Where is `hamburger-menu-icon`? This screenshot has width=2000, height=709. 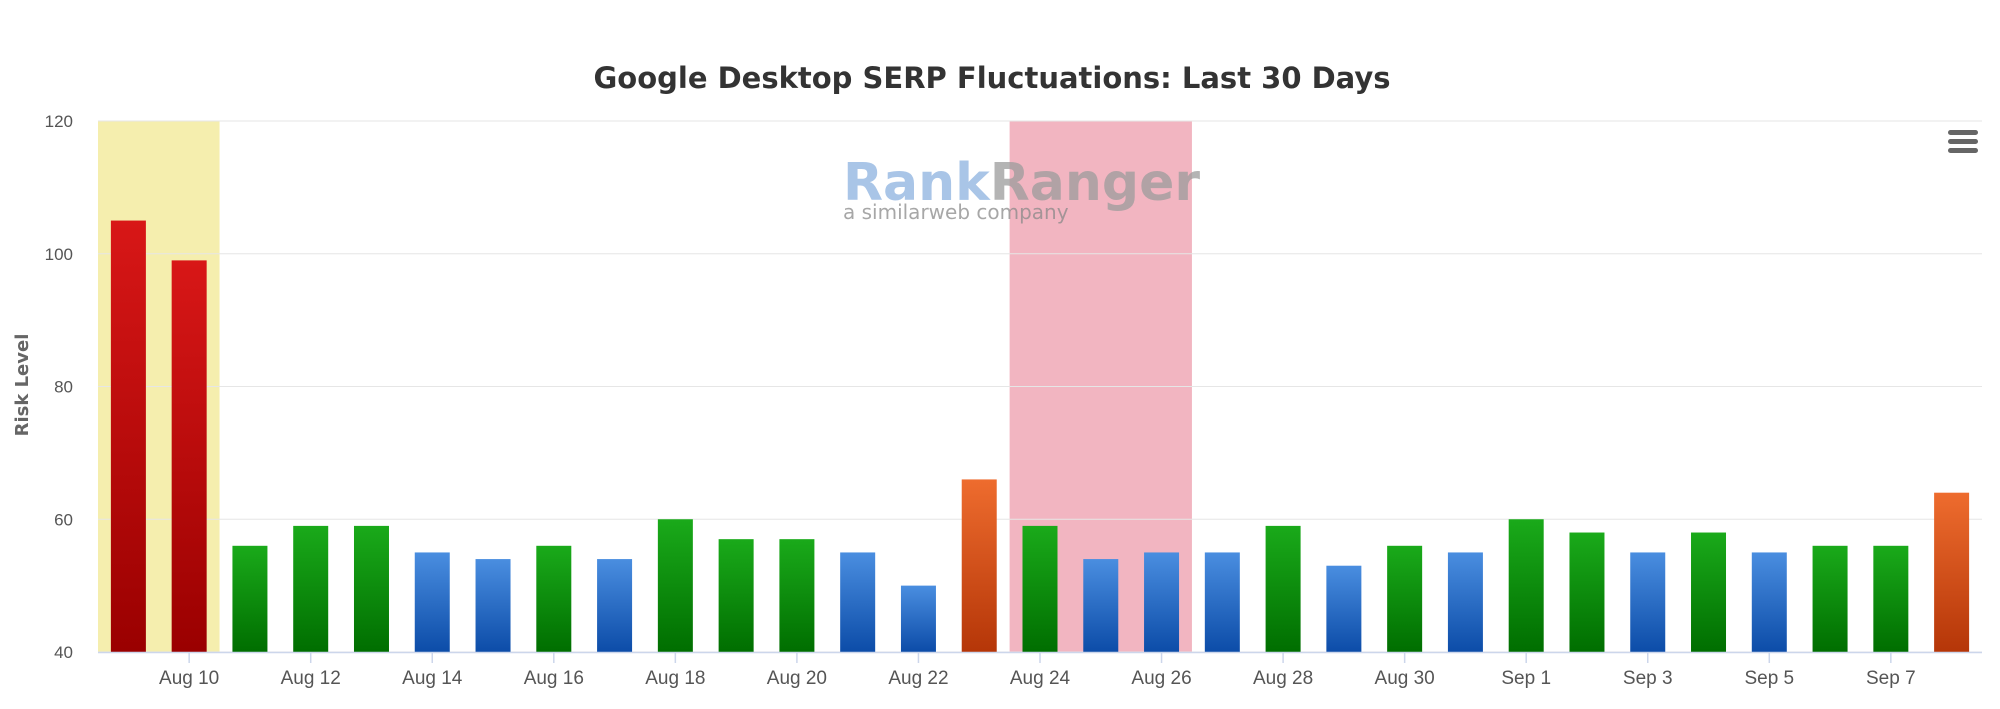
hamburger-menu-icon is located at coordinates (1963, 142).